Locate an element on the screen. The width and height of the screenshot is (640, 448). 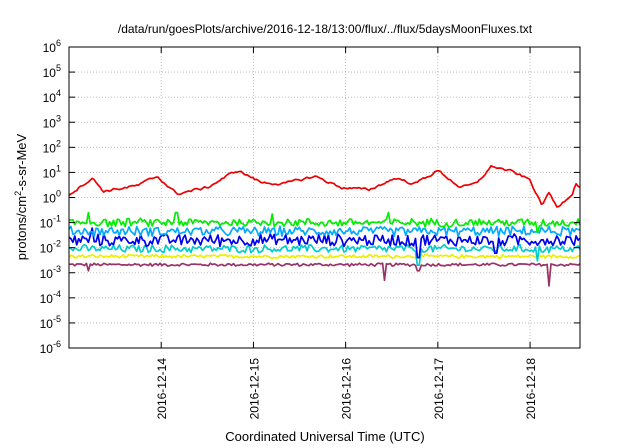
x-axis-label: Coordinated Universal Time (UTC) is located at coordinates (325, 436).